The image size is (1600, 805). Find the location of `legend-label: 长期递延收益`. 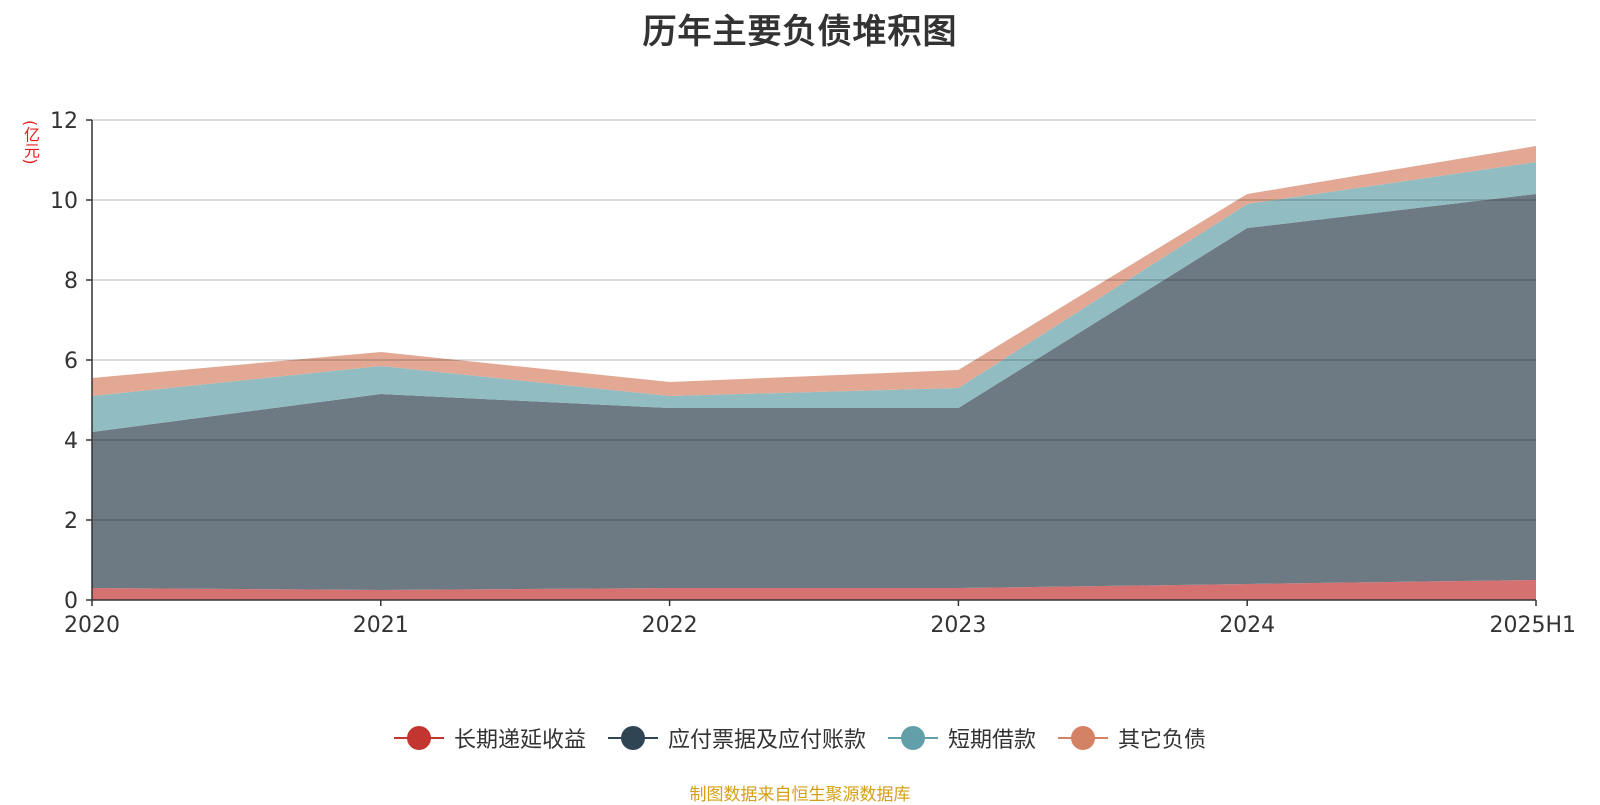

legend-label: 长期递延收益 is located at coordinates (519, 740).